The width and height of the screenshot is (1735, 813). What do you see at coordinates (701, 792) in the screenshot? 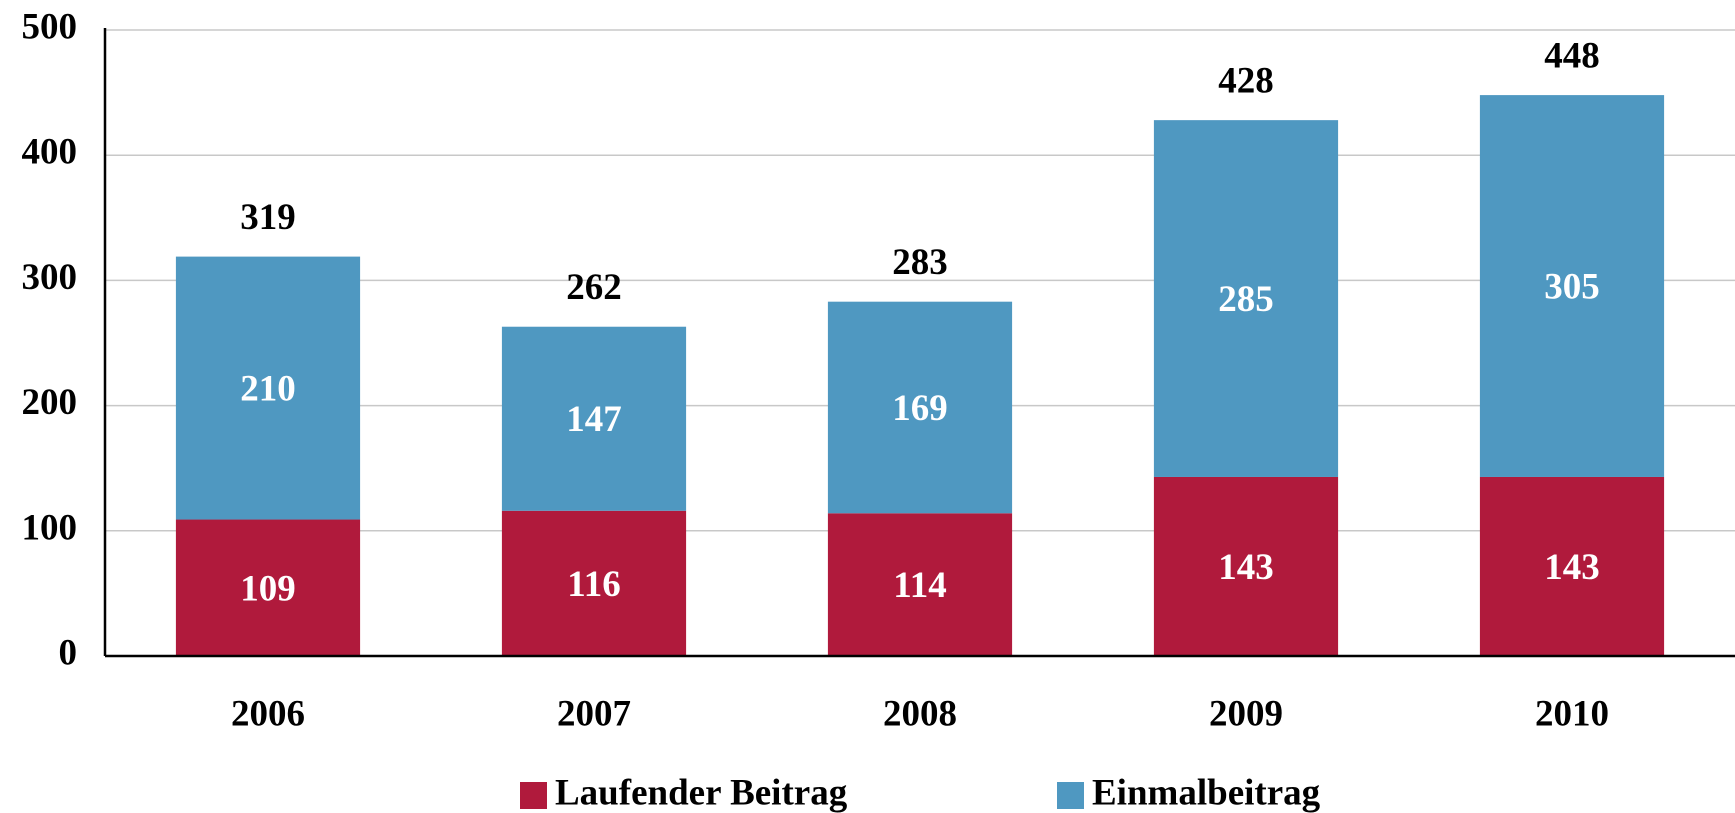
I see `legend-label: Laufender Beitrag` at bounding box center [701, 792].